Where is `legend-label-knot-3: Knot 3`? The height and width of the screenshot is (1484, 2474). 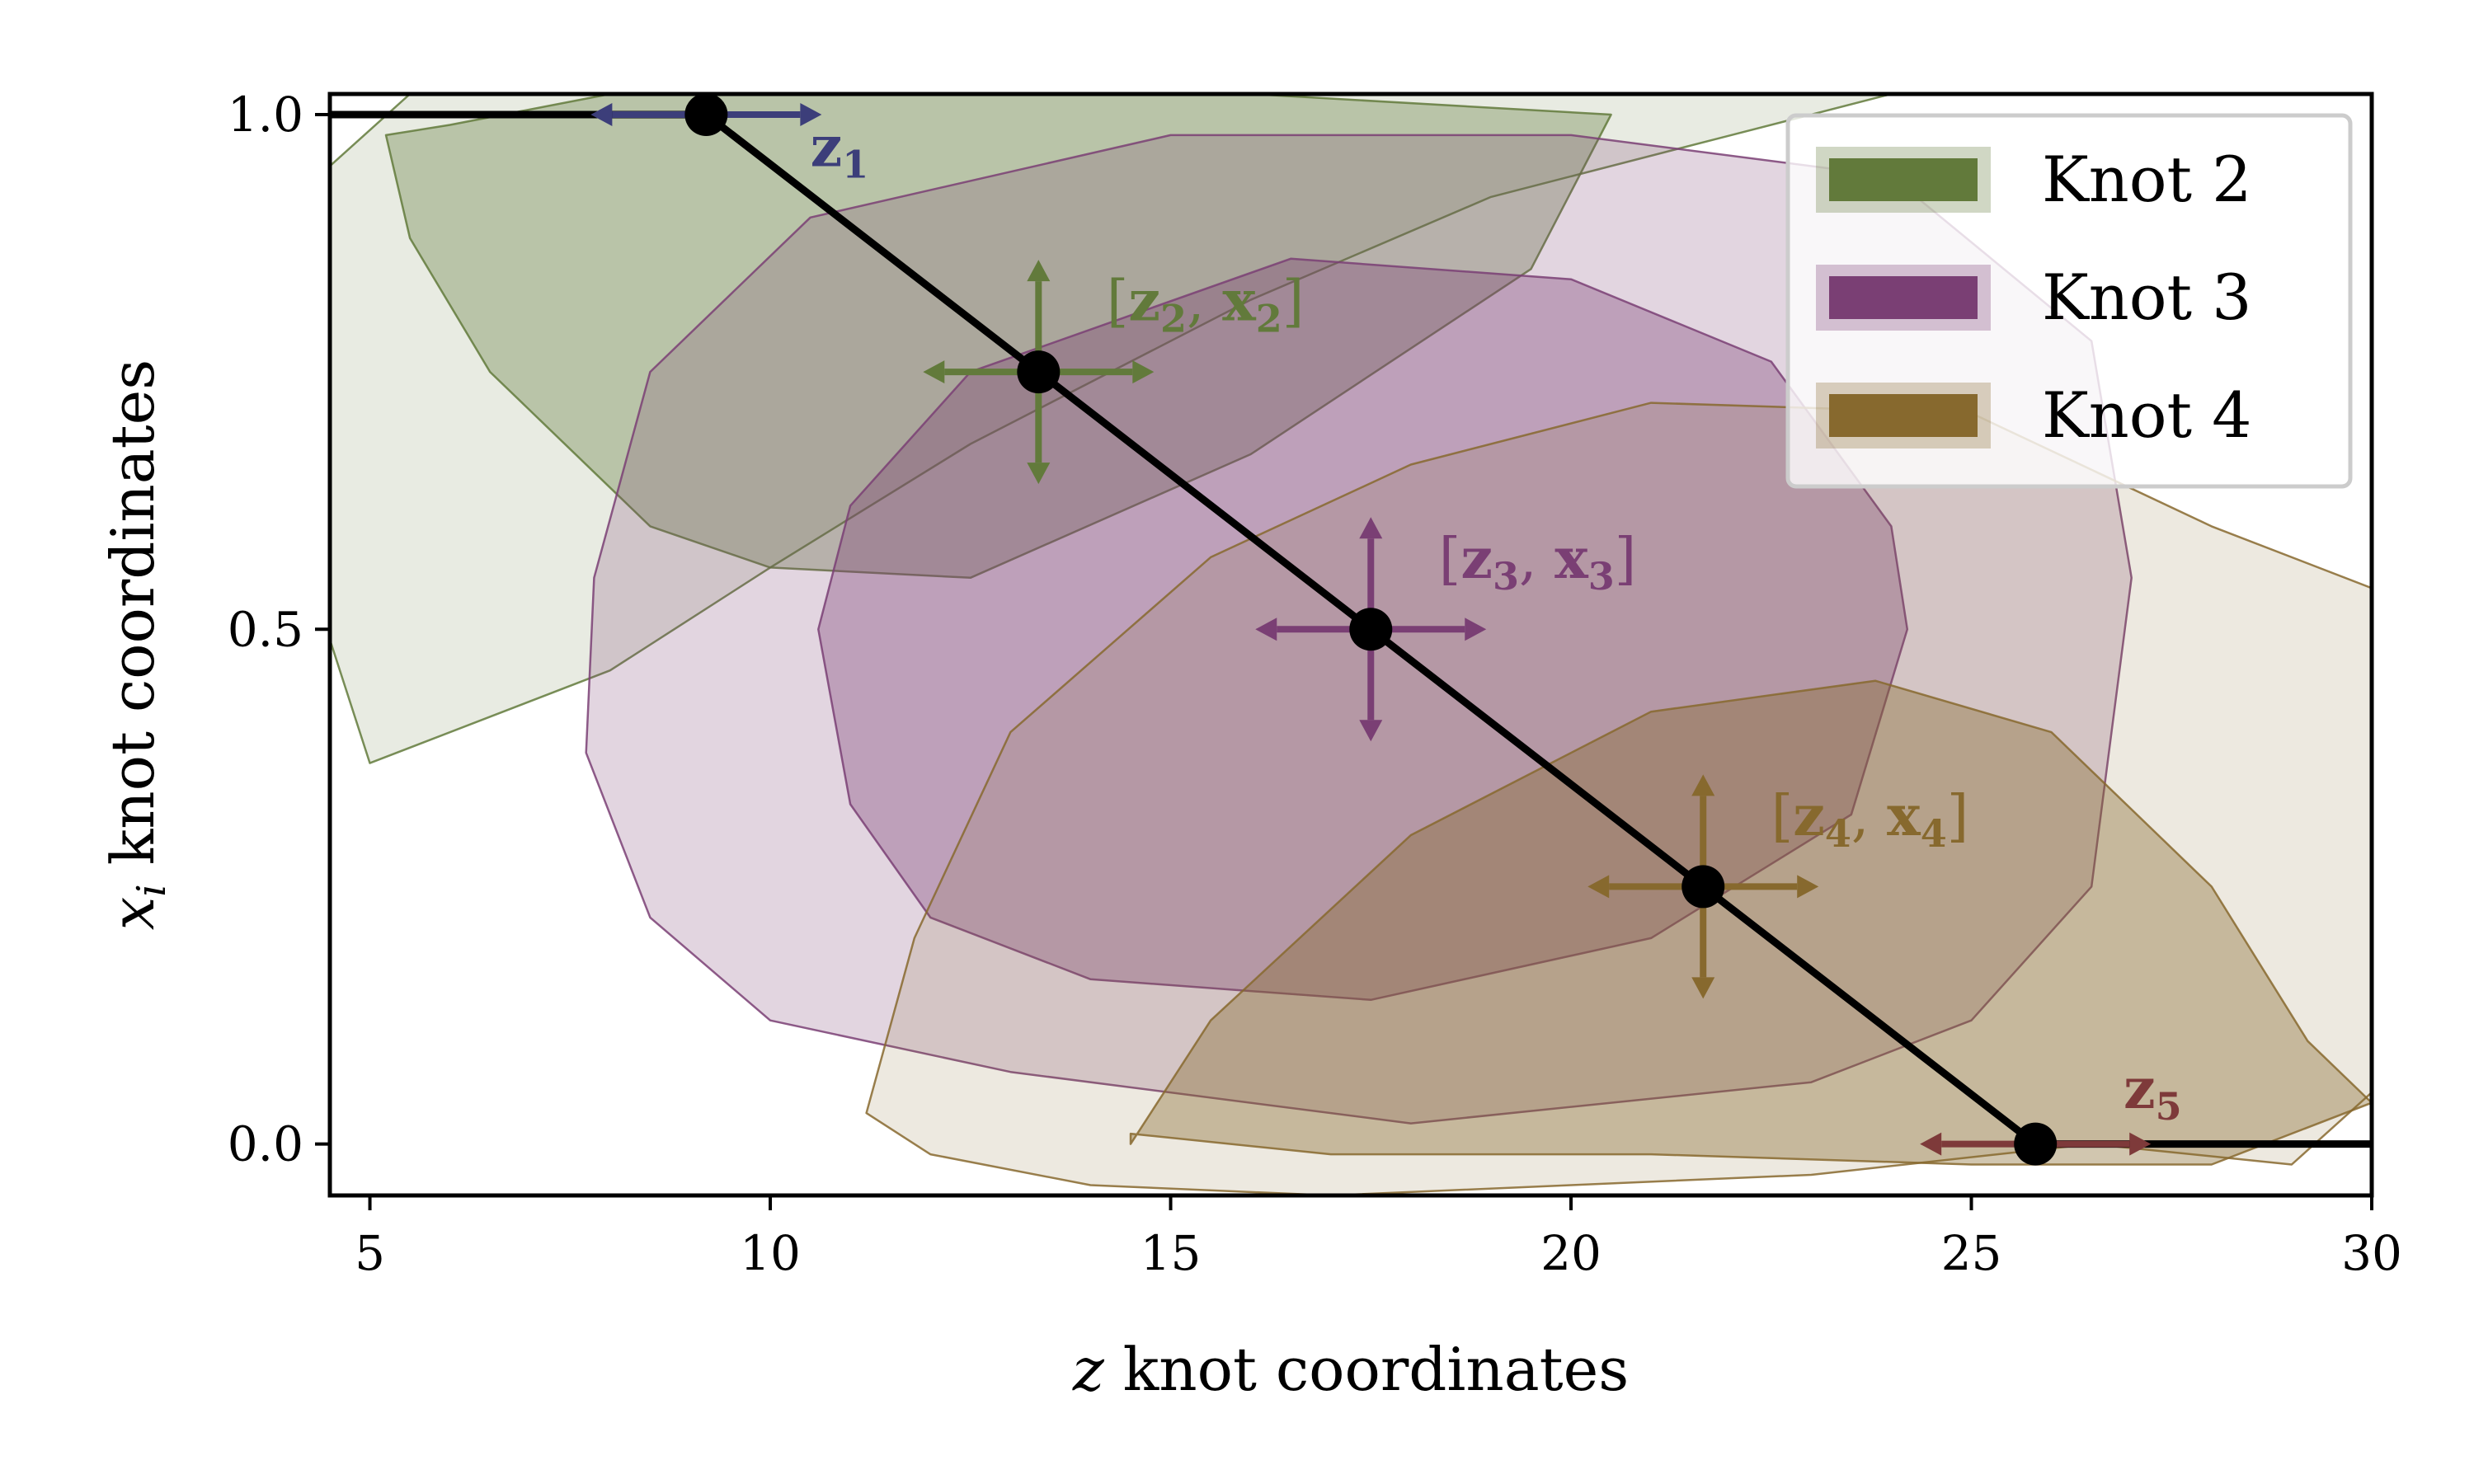 legend-label-knot-3: Knot 3 is located at coordinates (2147, 297).